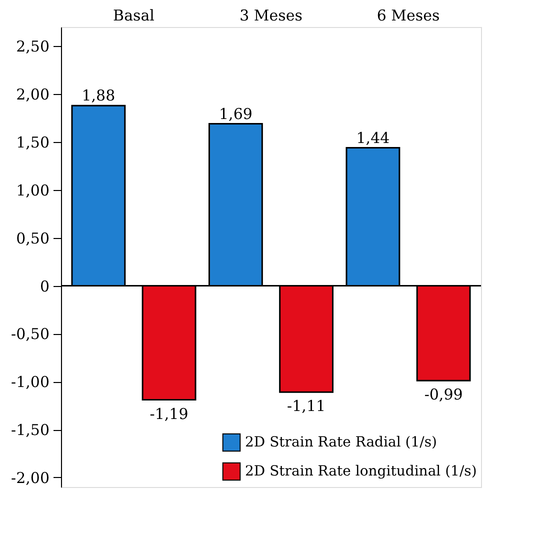  I want to click on y-tick-label: 2,00, so click(33, 95).